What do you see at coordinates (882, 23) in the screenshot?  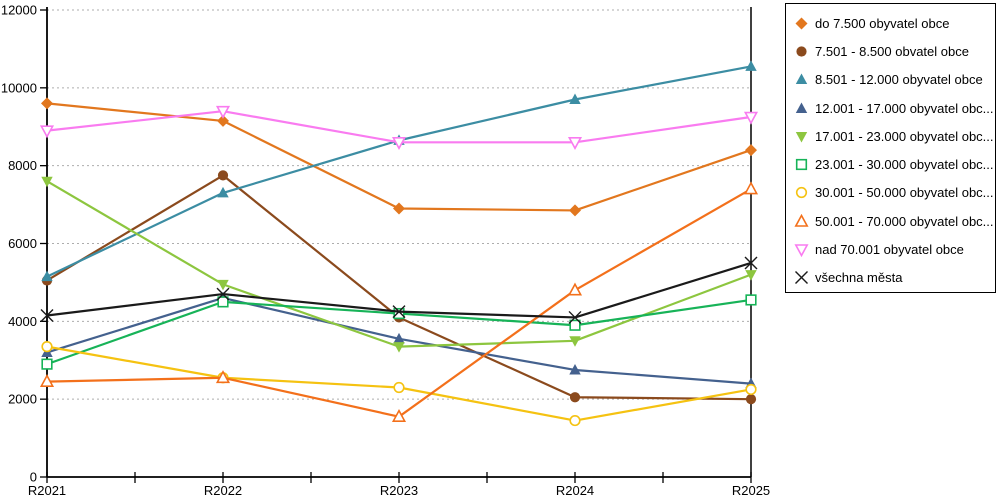 I see `legend-label: do 7.500 obyvatel obce` at bounding box center [882, 23].